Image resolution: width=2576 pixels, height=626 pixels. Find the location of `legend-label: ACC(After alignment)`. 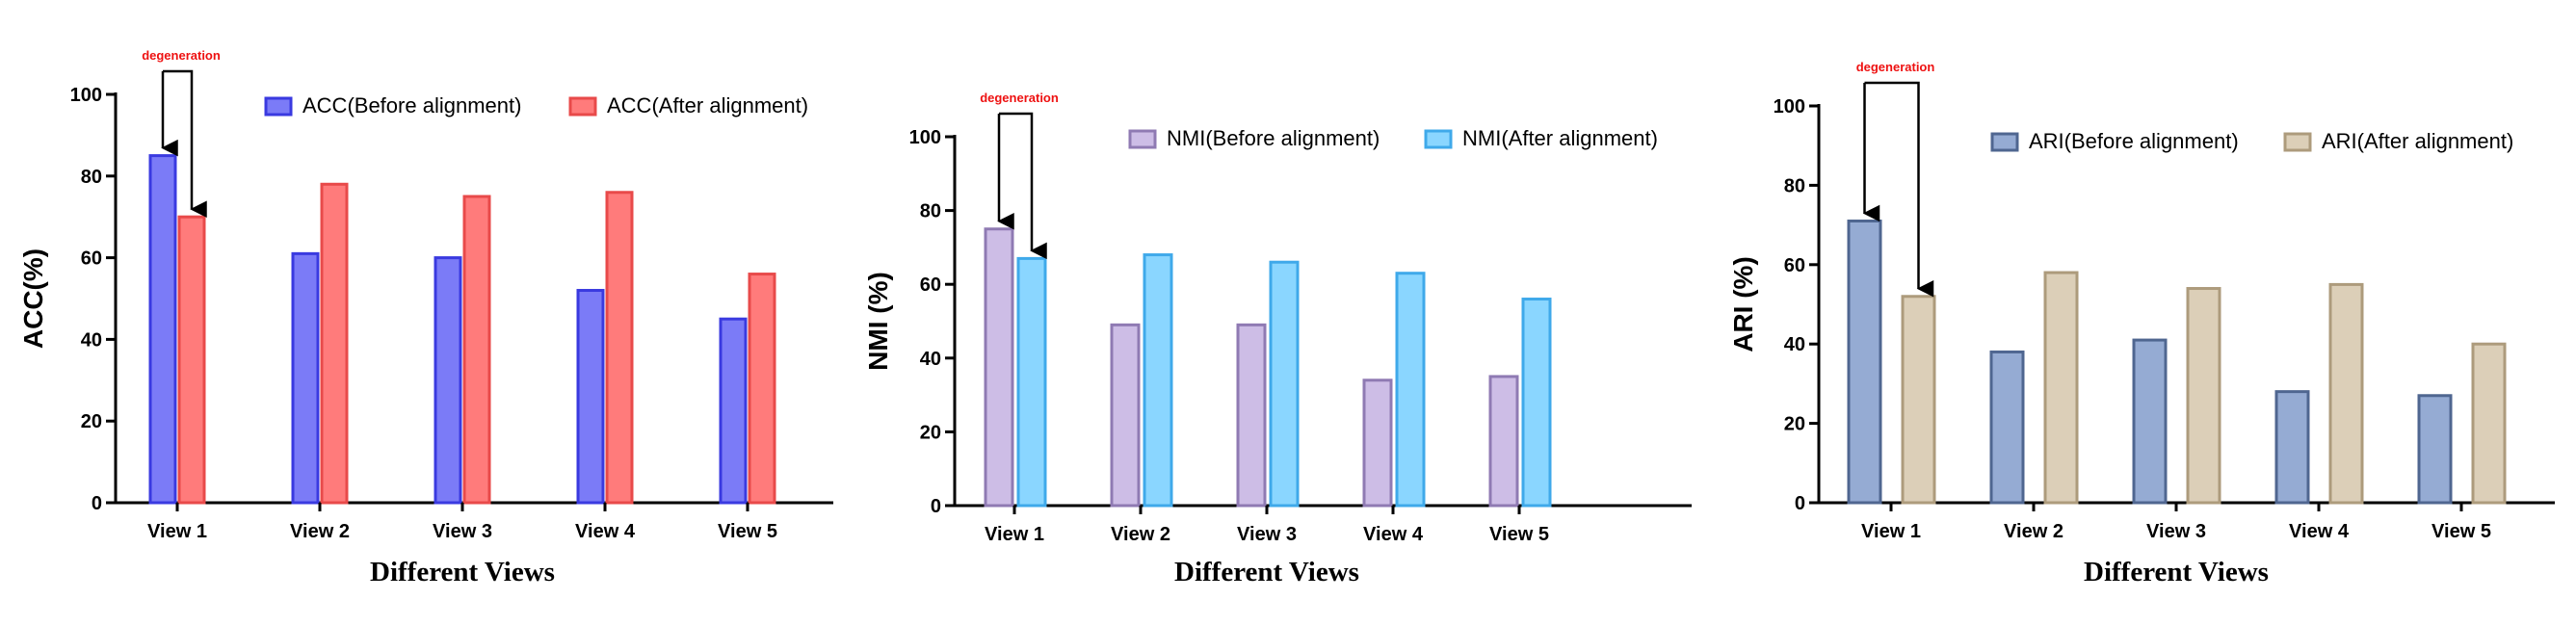

legend-label: ACC(After alignment) is located at coordinates (707, 105).